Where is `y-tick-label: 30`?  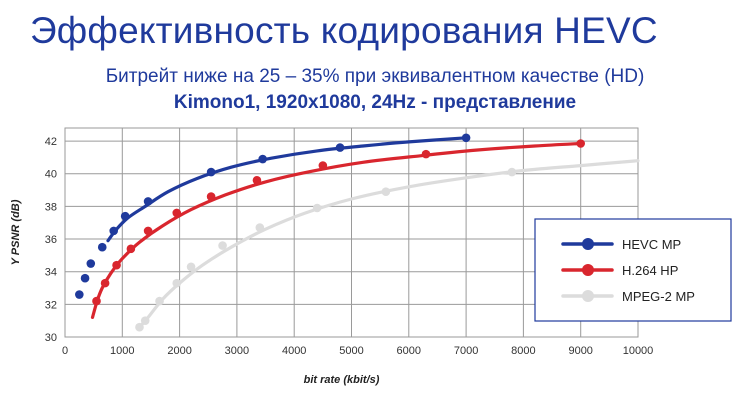 y-tick-label: 30 is located at coordinates (51, 338).